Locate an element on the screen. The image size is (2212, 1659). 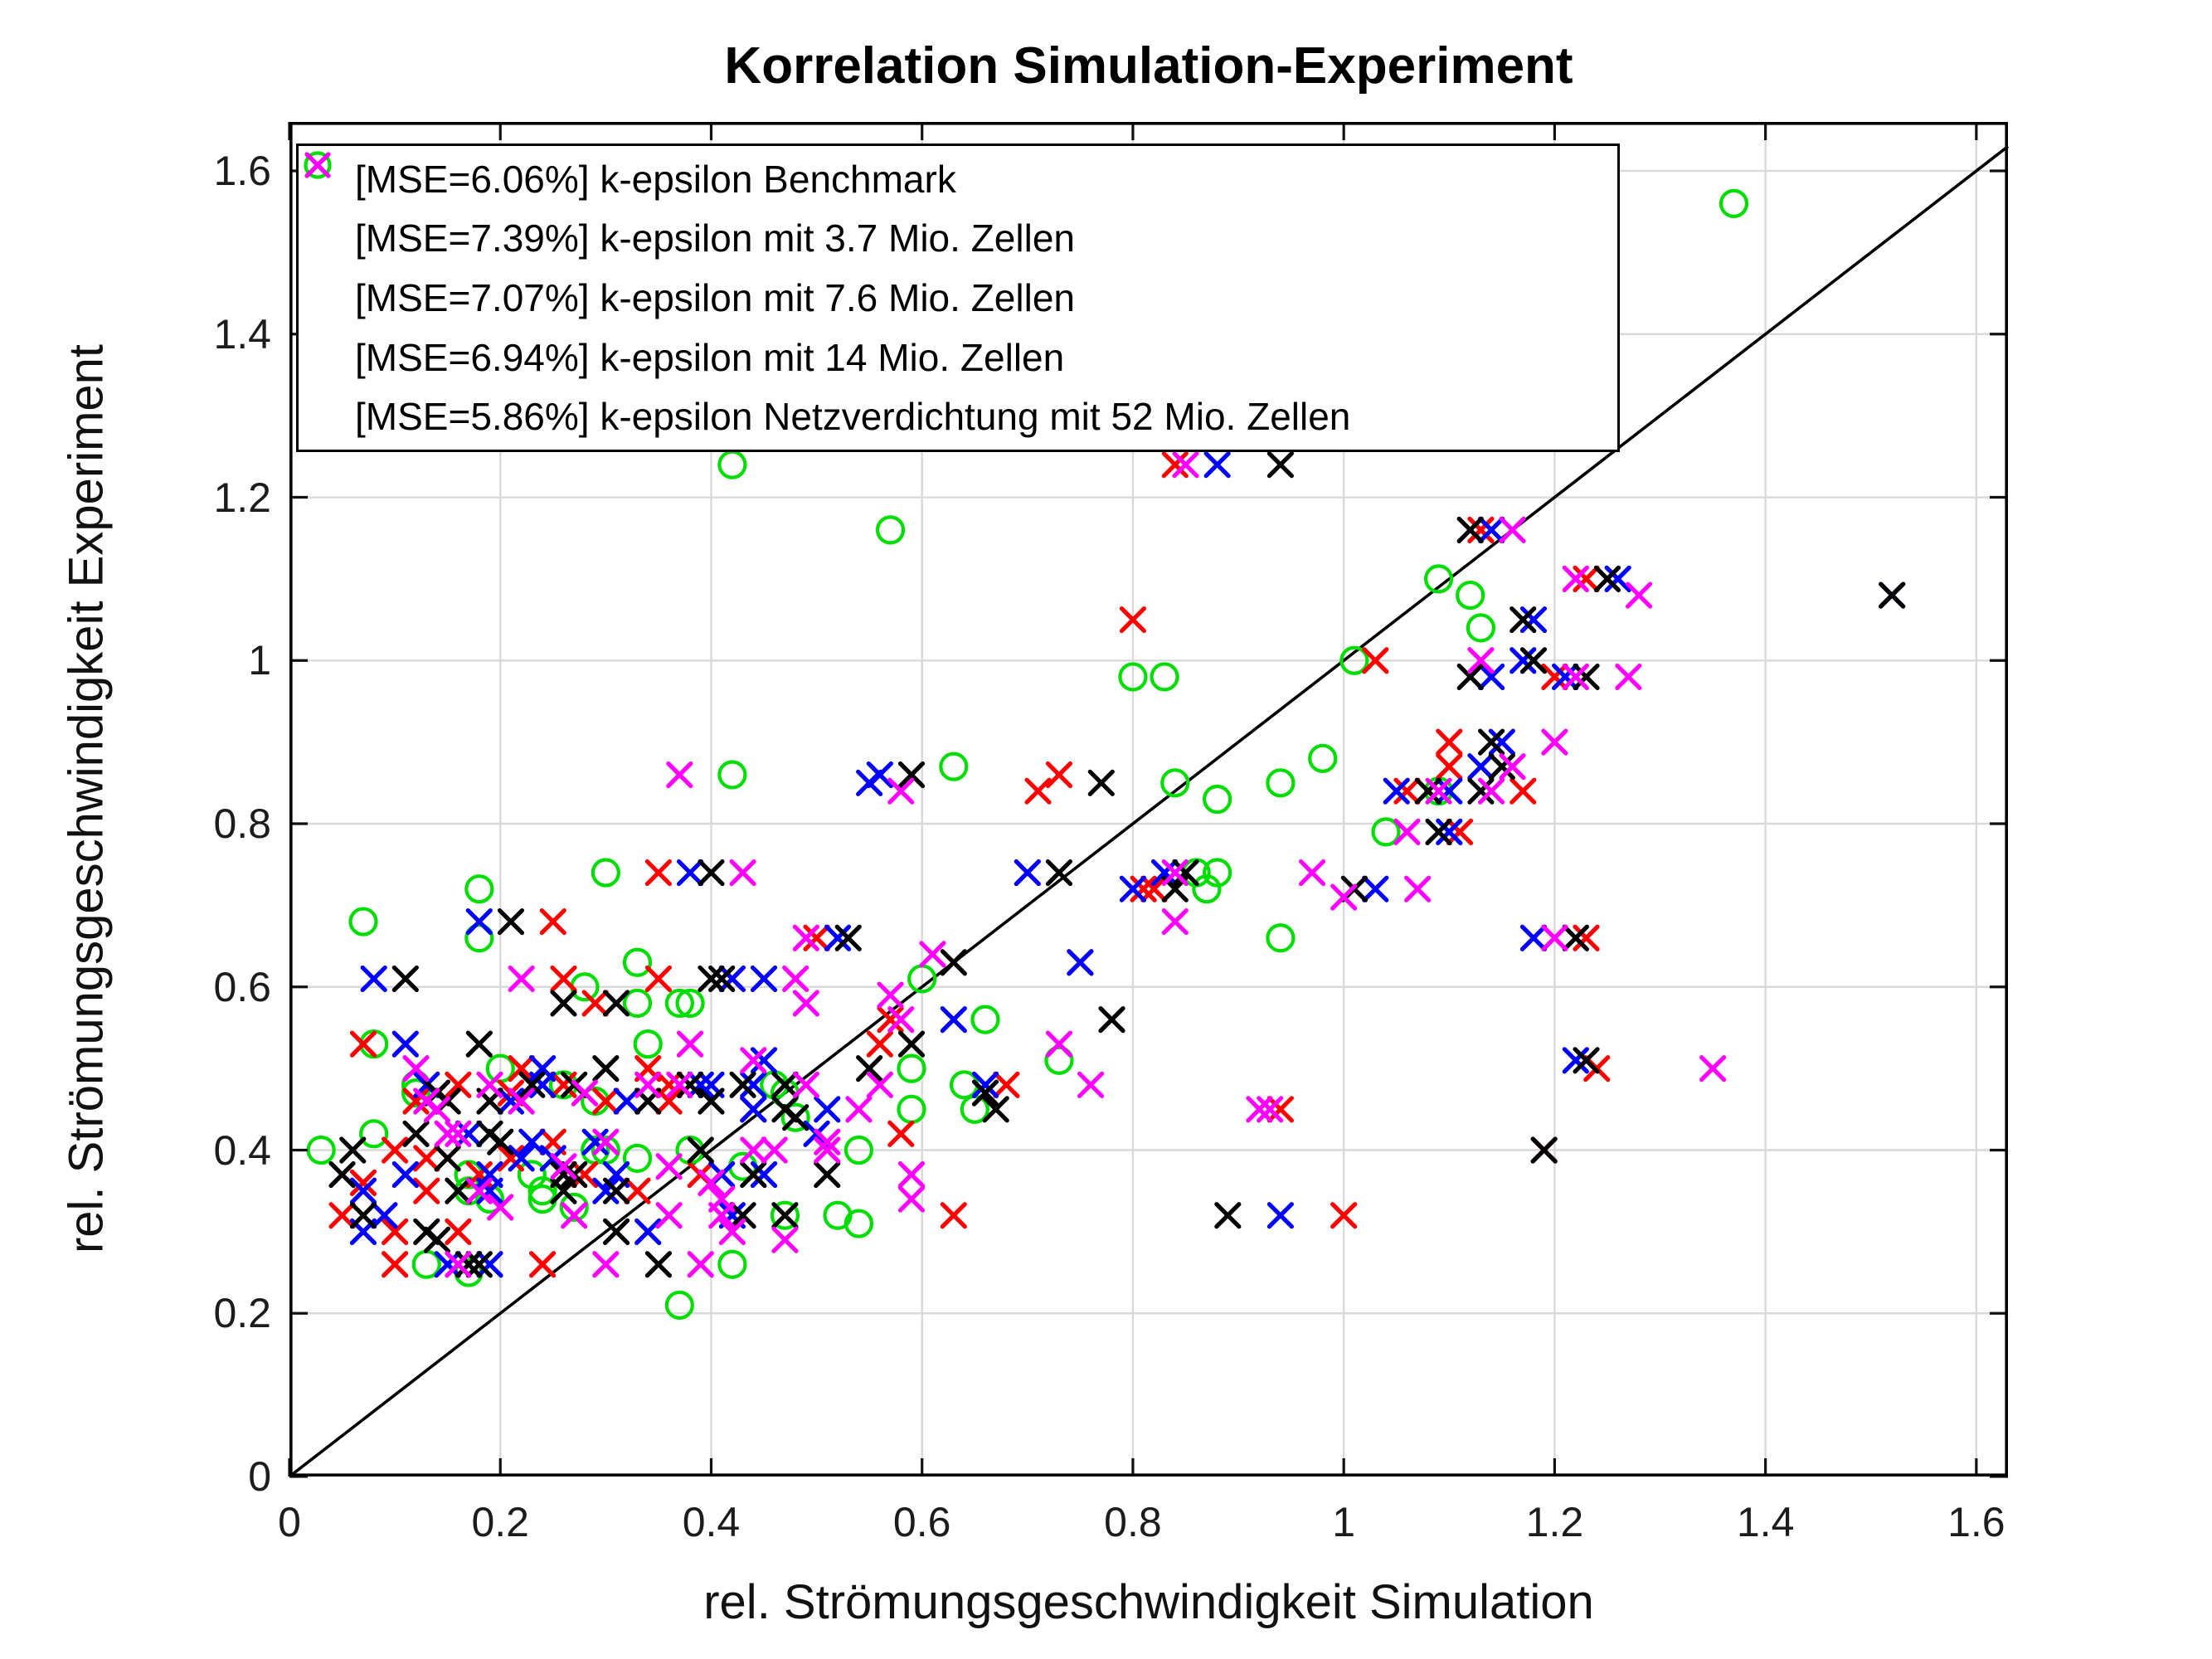
y-tick-label-1.2: 1.2 is located at coordinates (242, 497).